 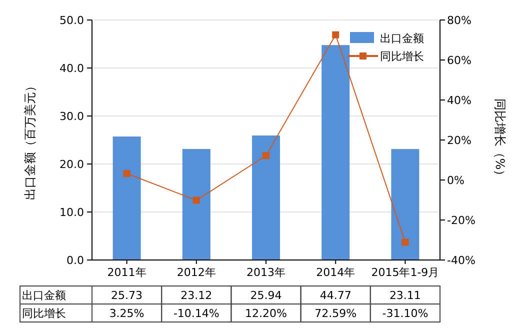 I want to click on y-tick-label: 10.0, so click(x=72, y=212).